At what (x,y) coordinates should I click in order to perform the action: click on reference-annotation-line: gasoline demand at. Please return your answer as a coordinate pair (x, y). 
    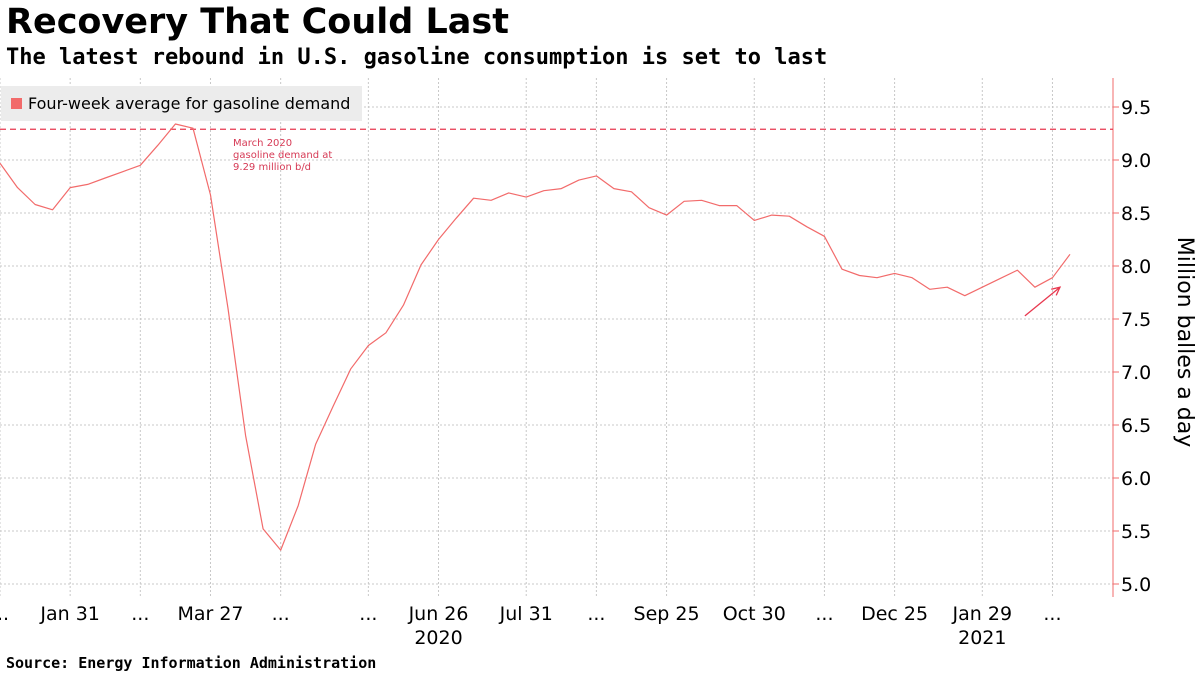
    Looking at the image, I should click on (282, 155).